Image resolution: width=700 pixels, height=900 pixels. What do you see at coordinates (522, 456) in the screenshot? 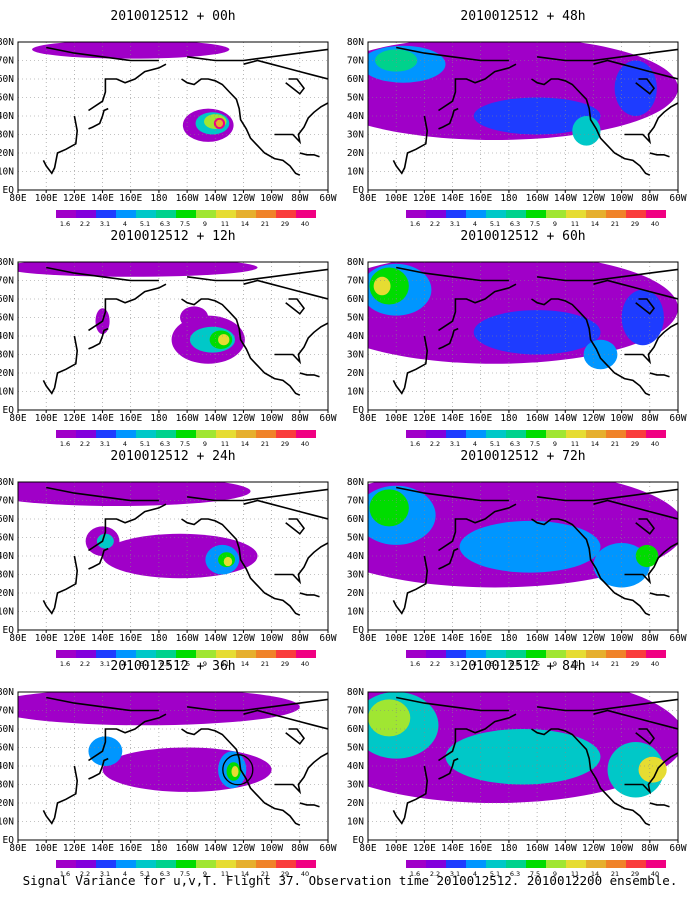
I see `panel-title: 2010012512 + 72h` at bounding box center [522, 456].